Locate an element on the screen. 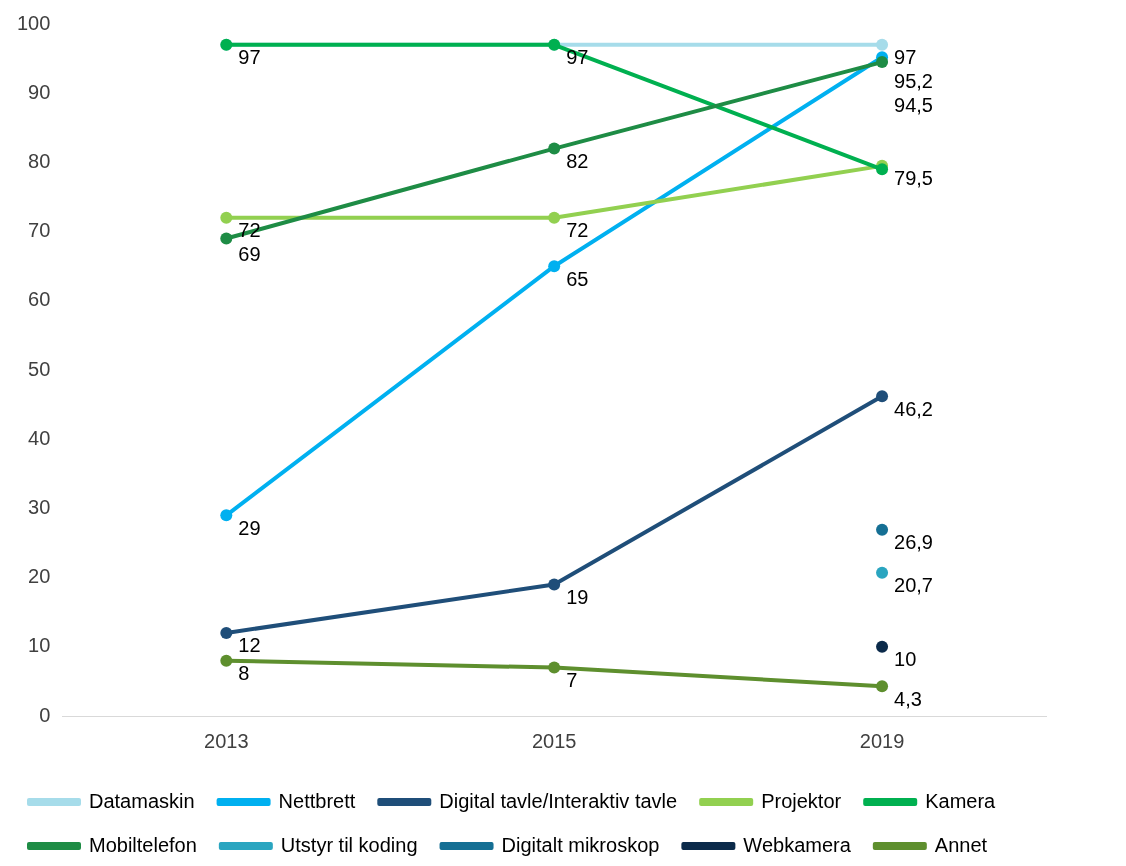 Image resolution: width=1126 pixels, height=866 pixels. y-tick-label: 10 is located at coordinates (39, 645).